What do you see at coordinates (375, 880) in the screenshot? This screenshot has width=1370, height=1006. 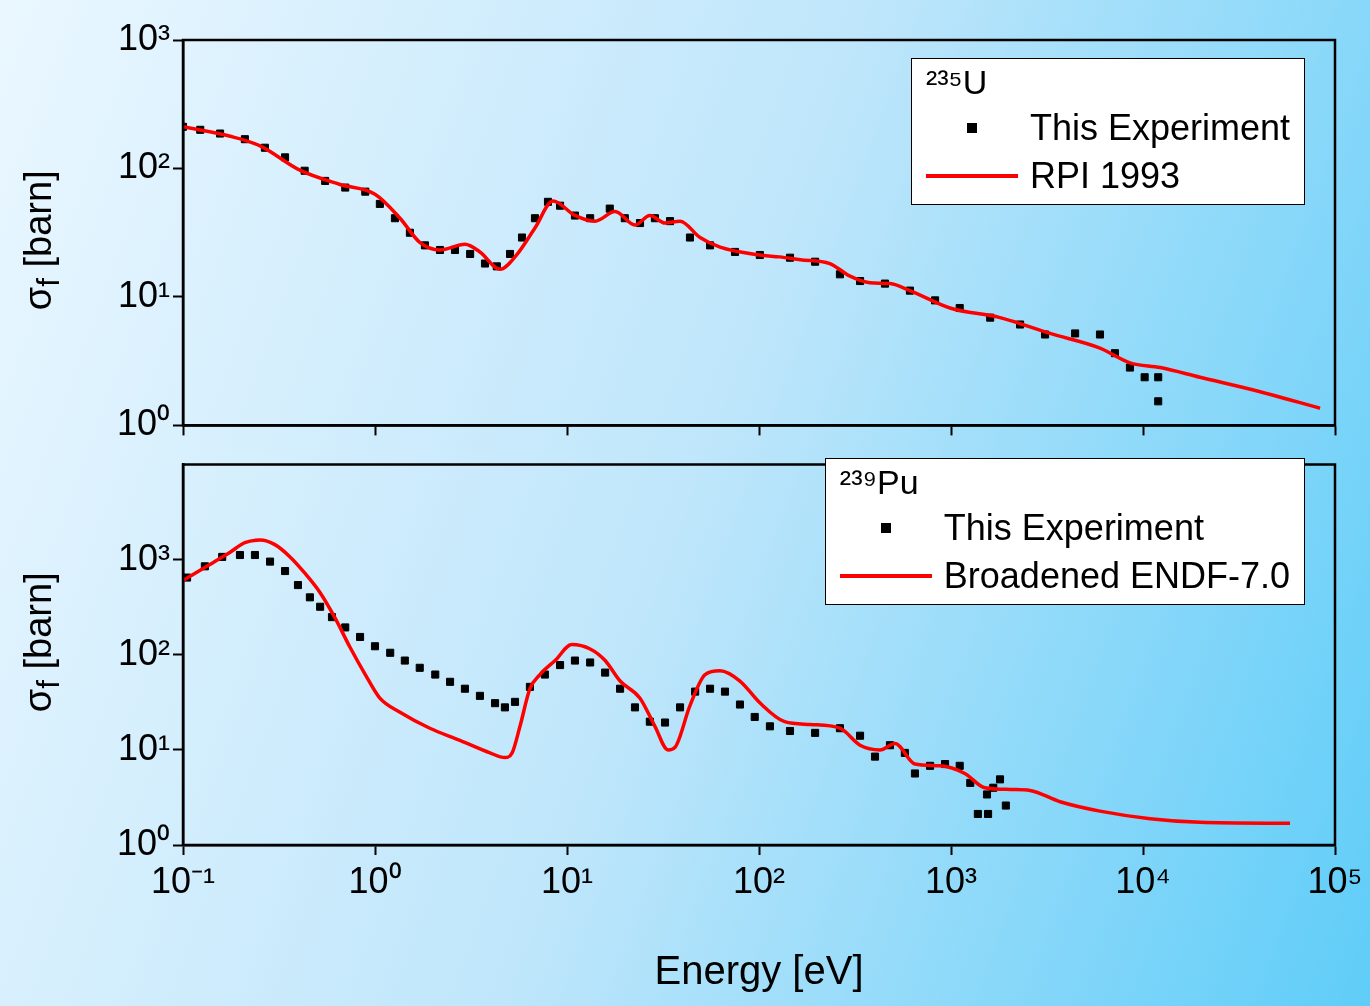 I see `x-tick-label: 10⁰` at bounding box center [375, 880].